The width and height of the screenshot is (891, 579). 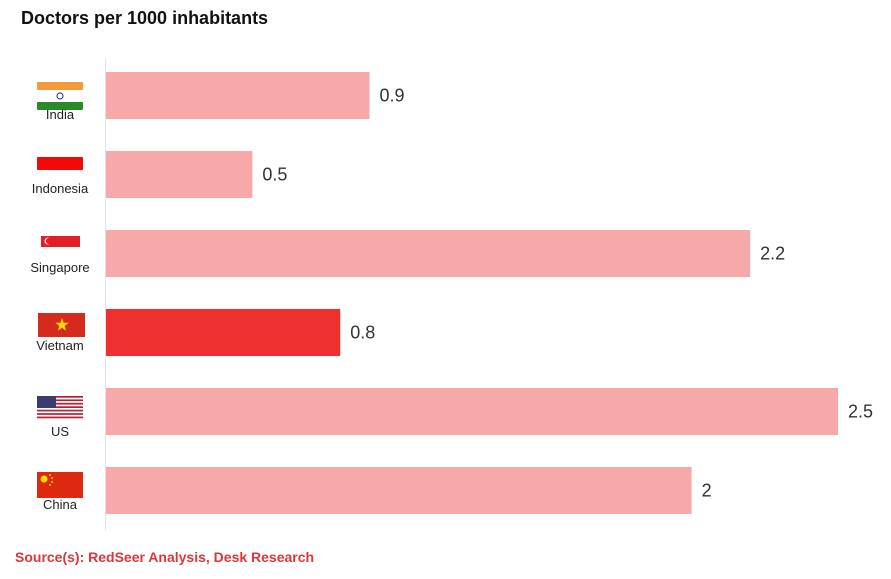 I want to click on china-flag-icon, so click(x=60, y=485).